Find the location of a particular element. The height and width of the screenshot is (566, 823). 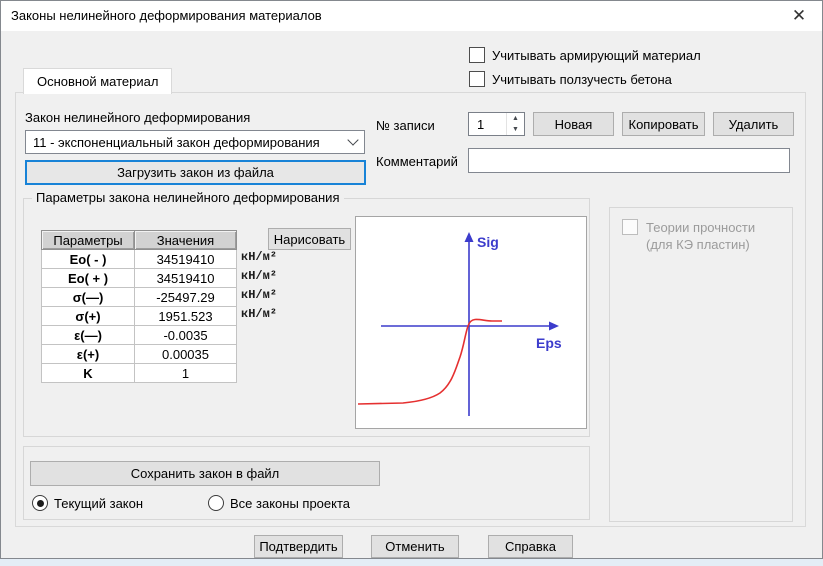

radio-all-laws-label: Все законы проекта is located at coordinates (290, 503).